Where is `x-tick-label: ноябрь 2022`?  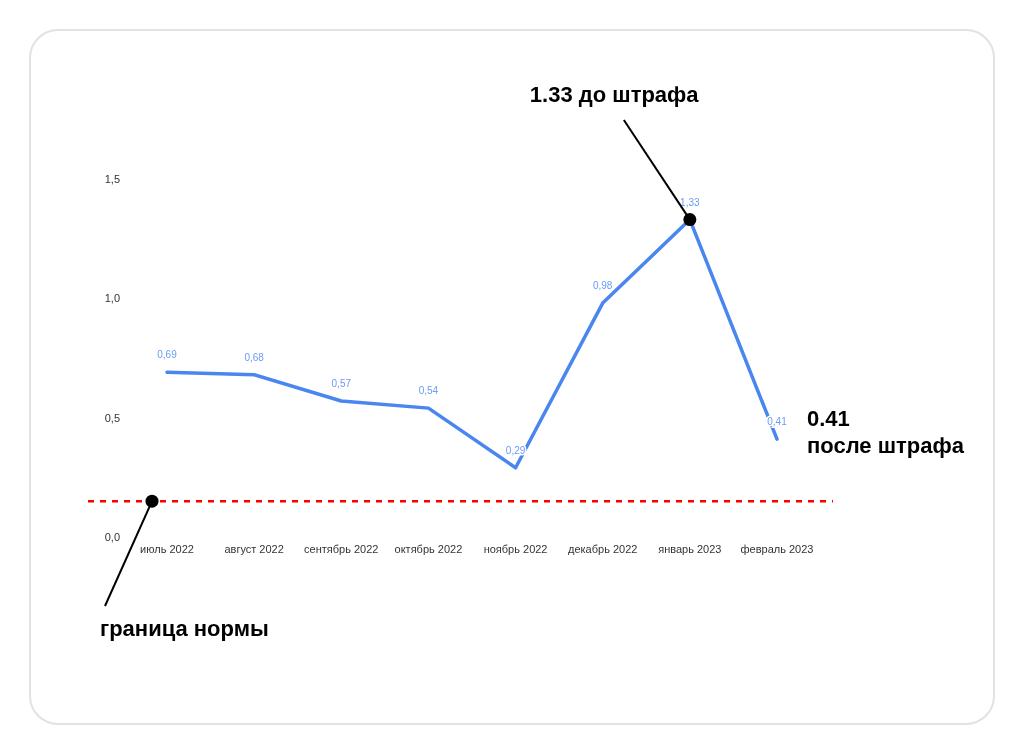
x-tick-label: ноябрь 2022 is located at coordinates (515, 549).